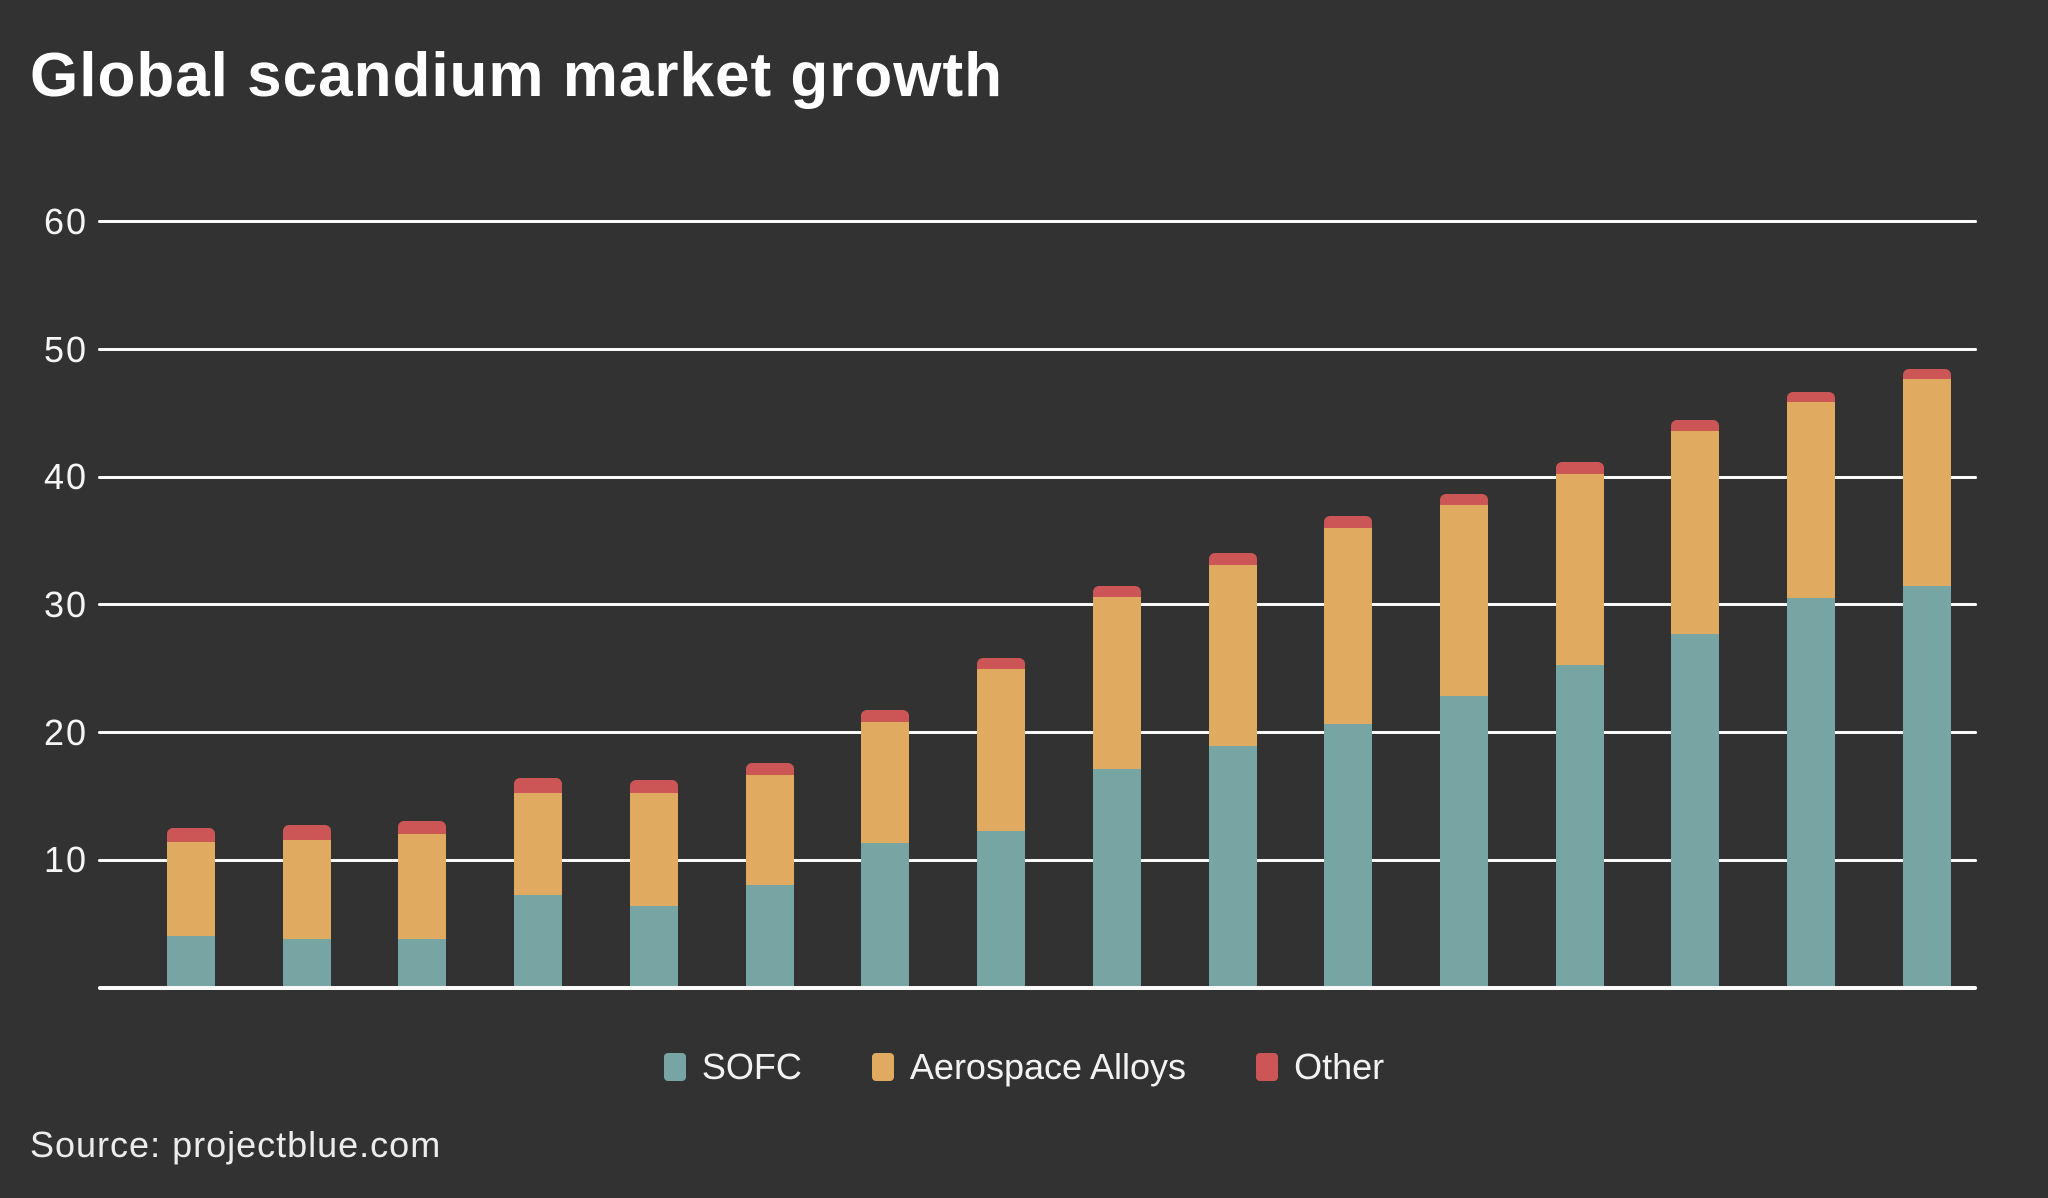 This screenshot has width=2048, height=1198. I want to click on bar-13-segment-sofc, so click(1579, 825).